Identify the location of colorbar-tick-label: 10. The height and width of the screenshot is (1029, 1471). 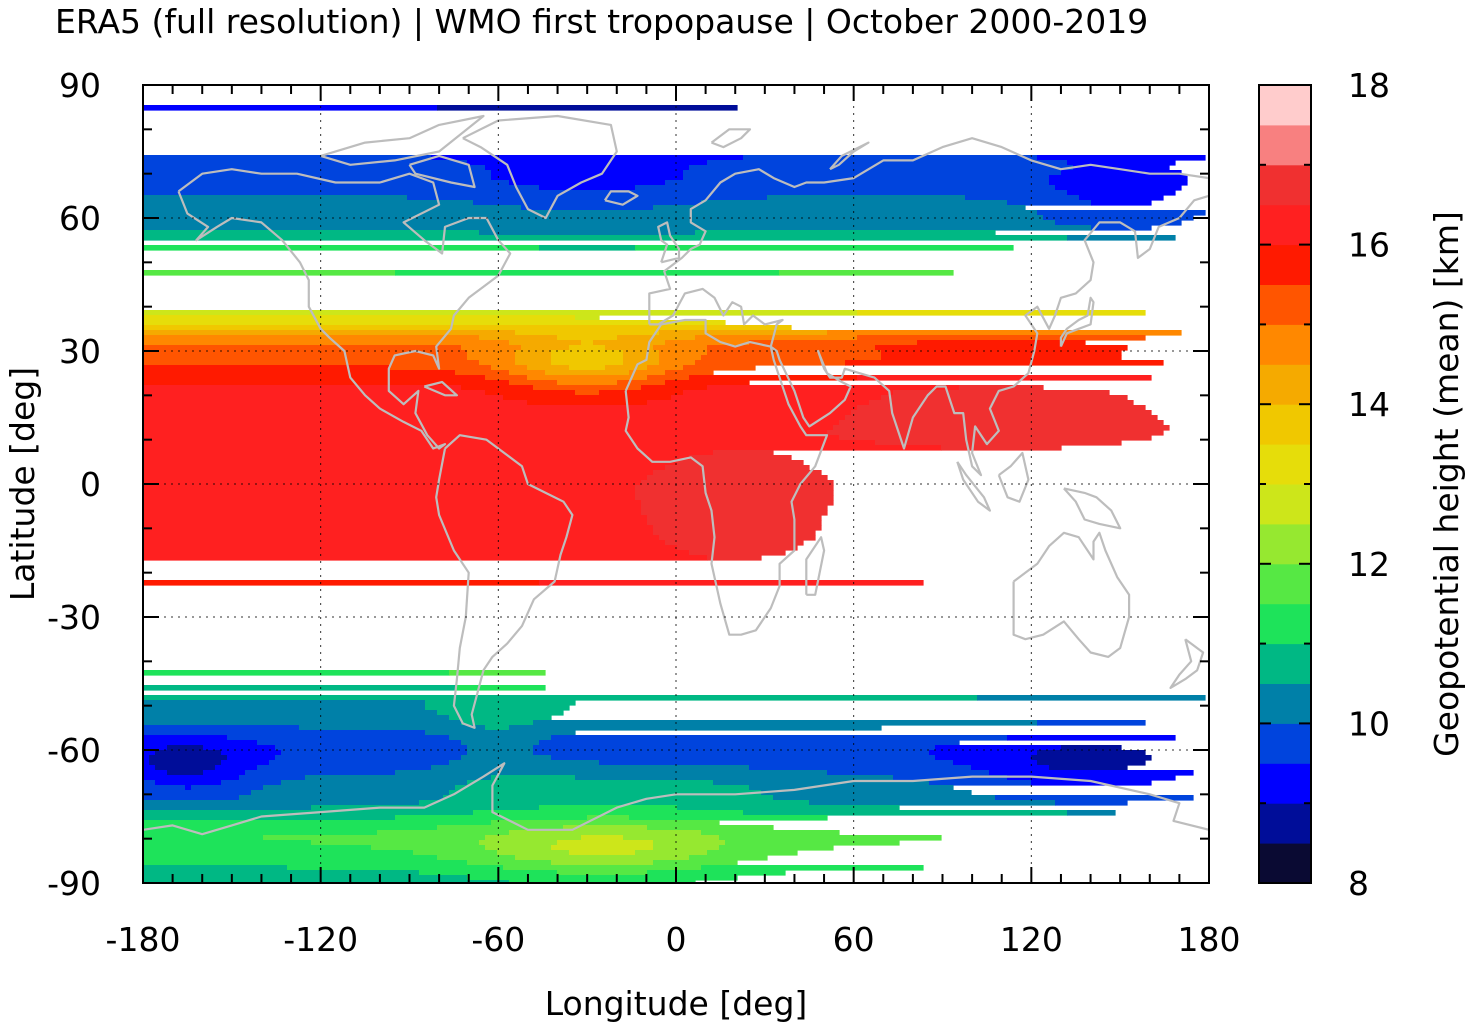
(1369, 723).